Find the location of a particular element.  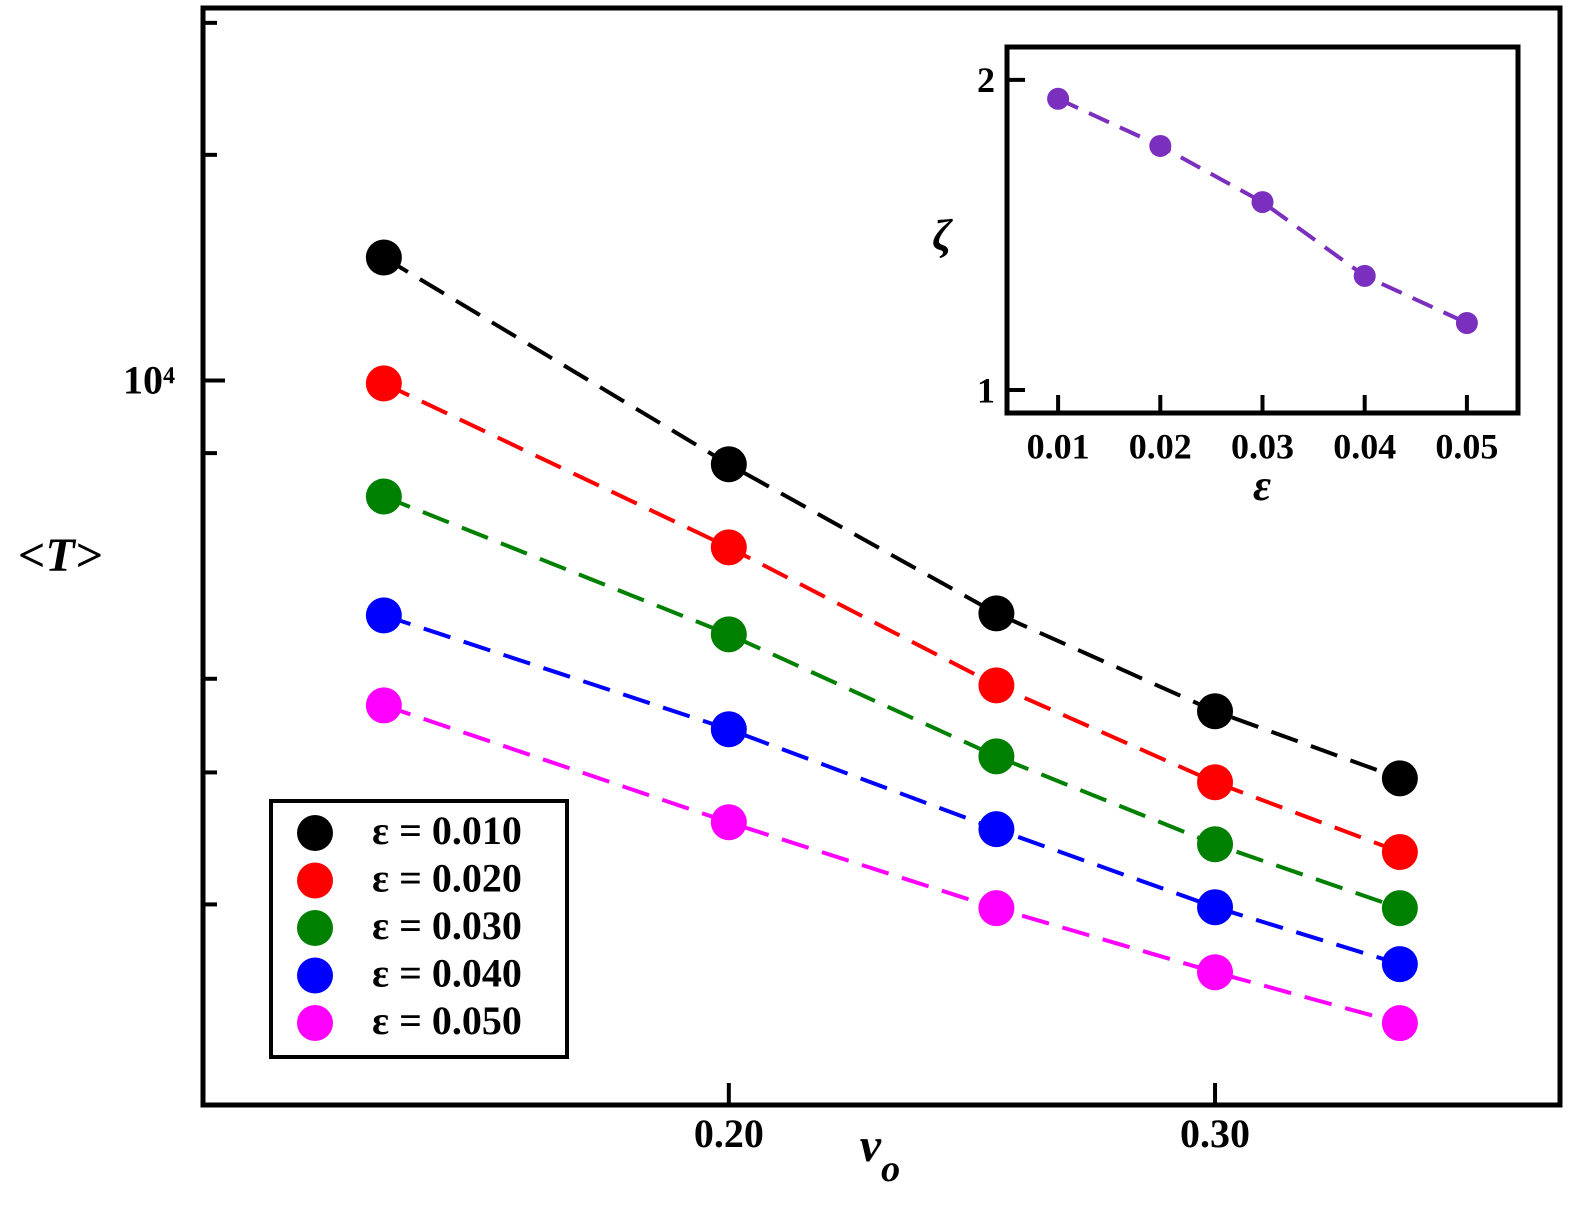

legend-label: ε = 0.040 is located at coordinates (447, 973).